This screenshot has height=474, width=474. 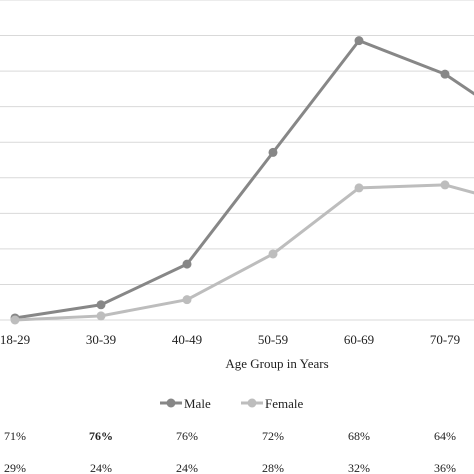 What do you see at coordinates (15, 339) in the screenshot?
I see `x-tick-label: 18-29` at bounding box center [15, 339].